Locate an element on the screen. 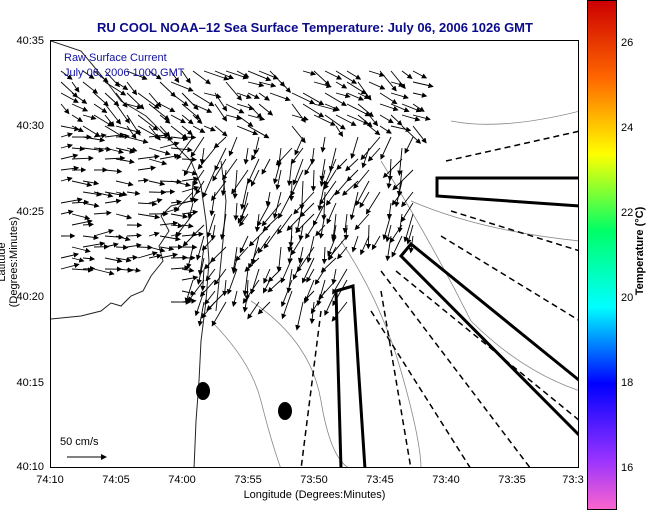  legend-current-date: July 06, 2006 1000 GMT is located at coordinates (124, 73).